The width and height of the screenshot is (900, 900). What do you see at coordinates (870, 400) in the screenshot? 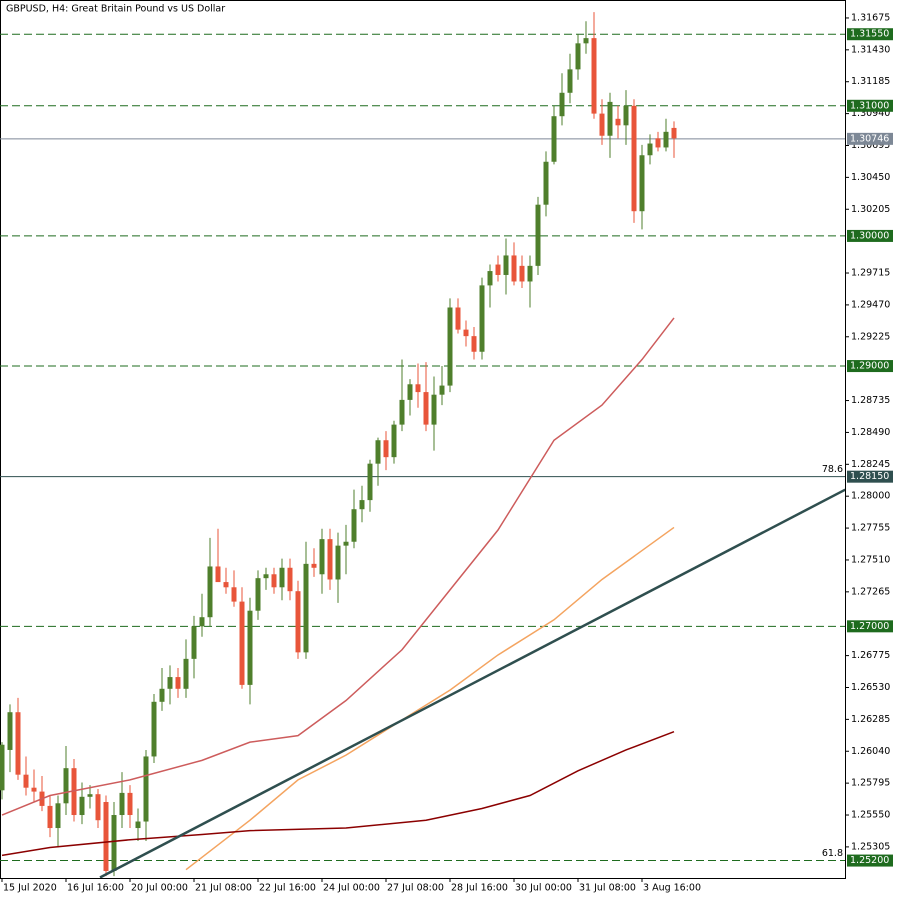
I see `y-tick-label: 1.28735` at bounding box center [870, 400].